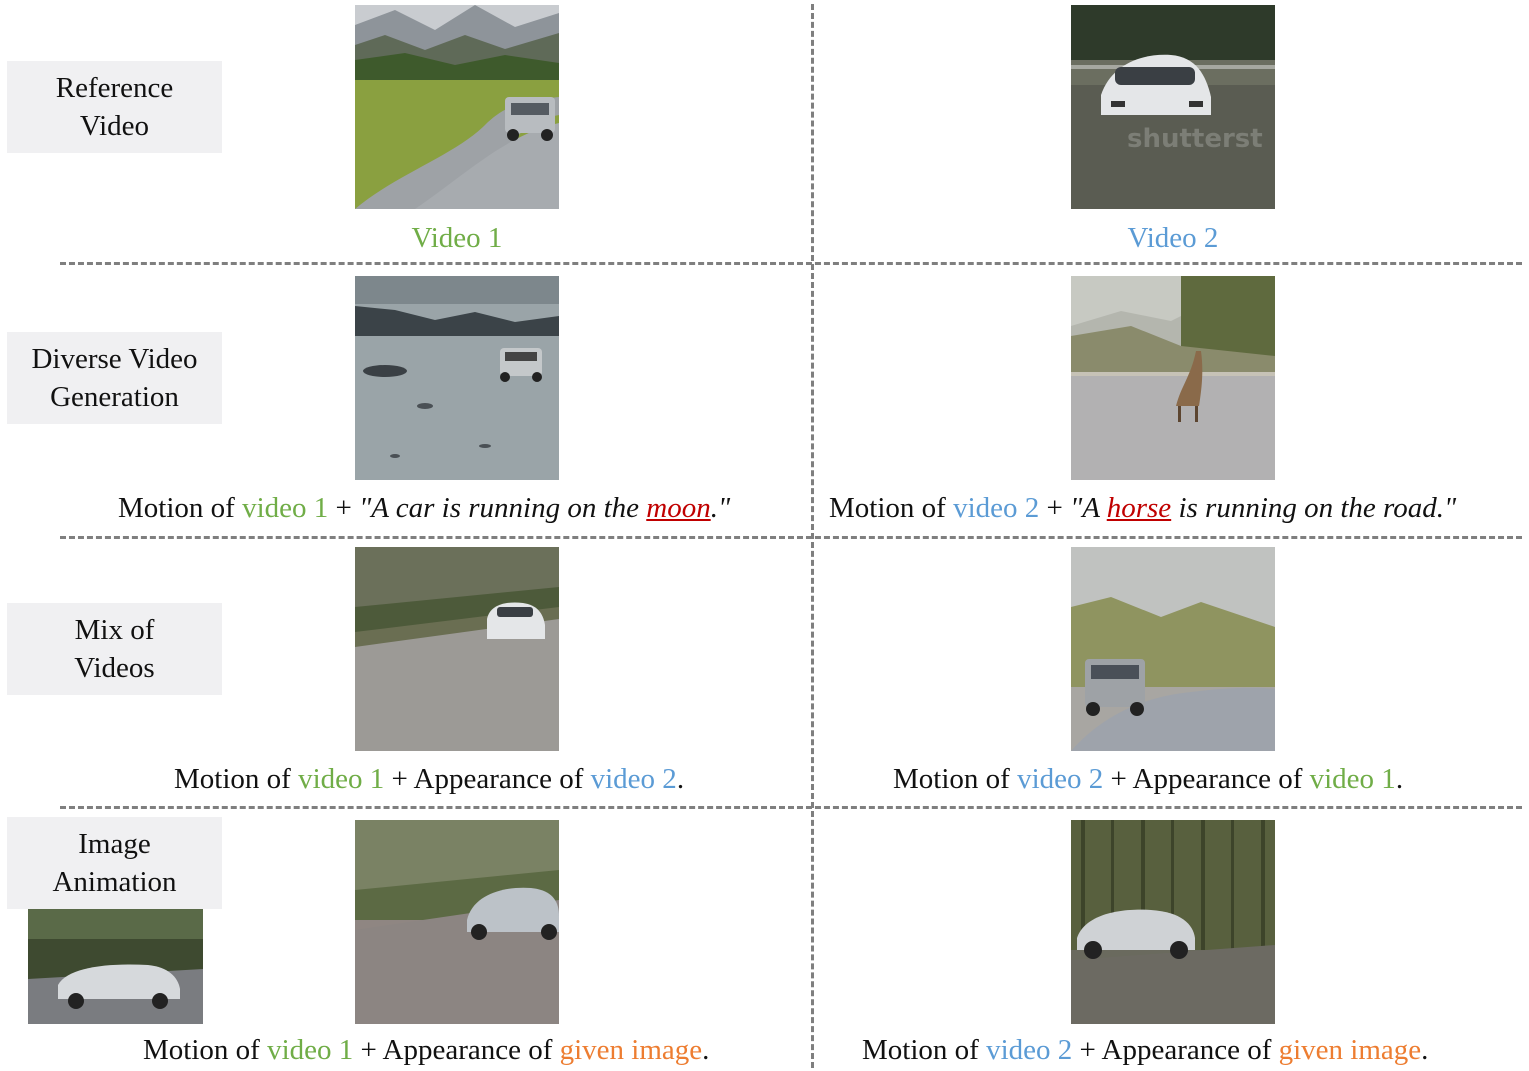  Describe the element at coordinates (1173, 238) in the screenshot. I see `reference-video-2-caption: Video 2` at that location.